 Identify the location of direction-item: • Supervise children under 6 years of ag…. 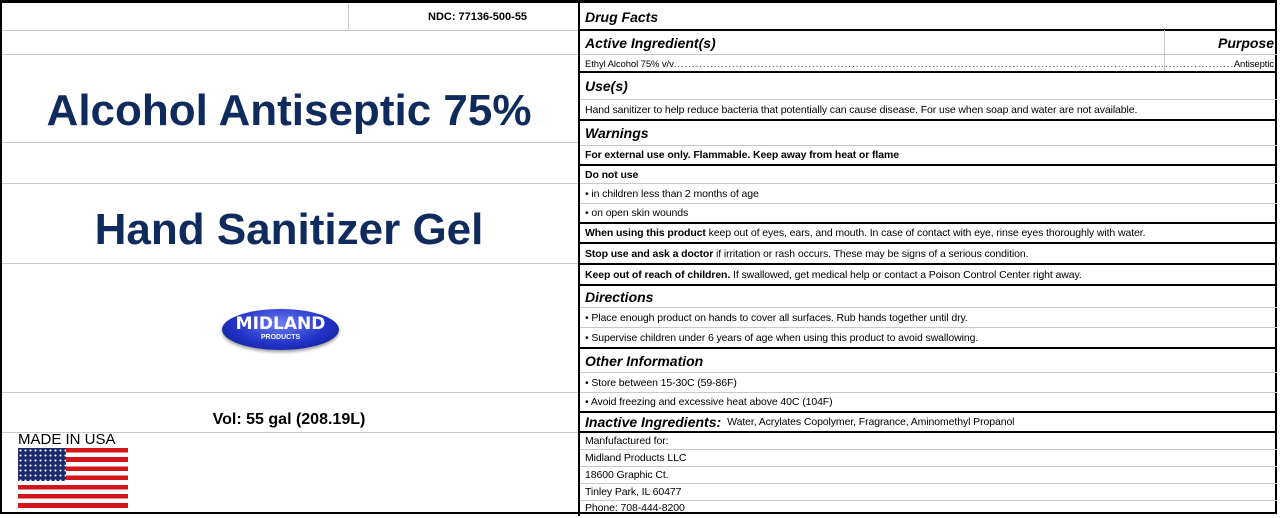
(782, 337).